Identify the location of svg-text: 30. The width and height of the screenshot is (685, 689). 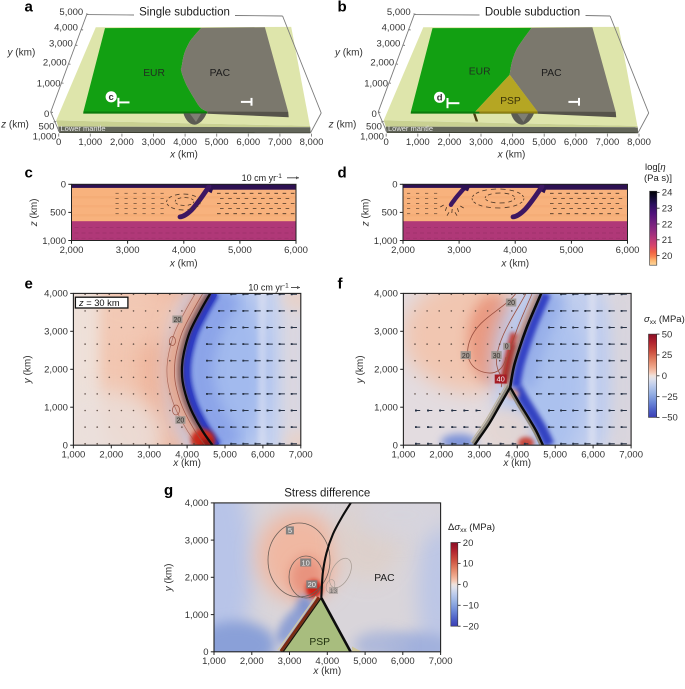
(497, 356).